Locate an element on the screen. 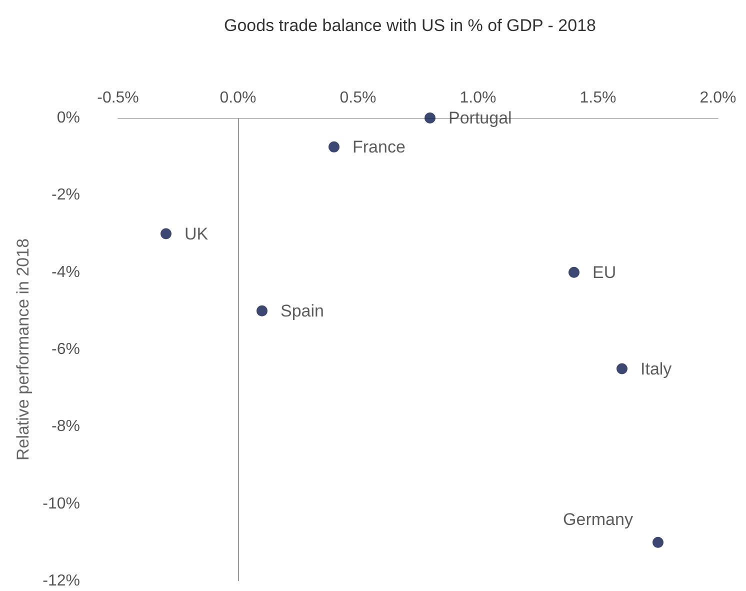  series-label: UK is located at coordinates (196, 234).